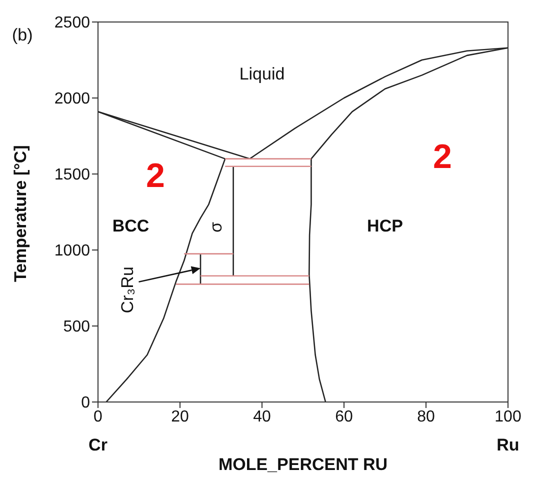  I want to click on x-tick-label: 0, so click(98, 417).